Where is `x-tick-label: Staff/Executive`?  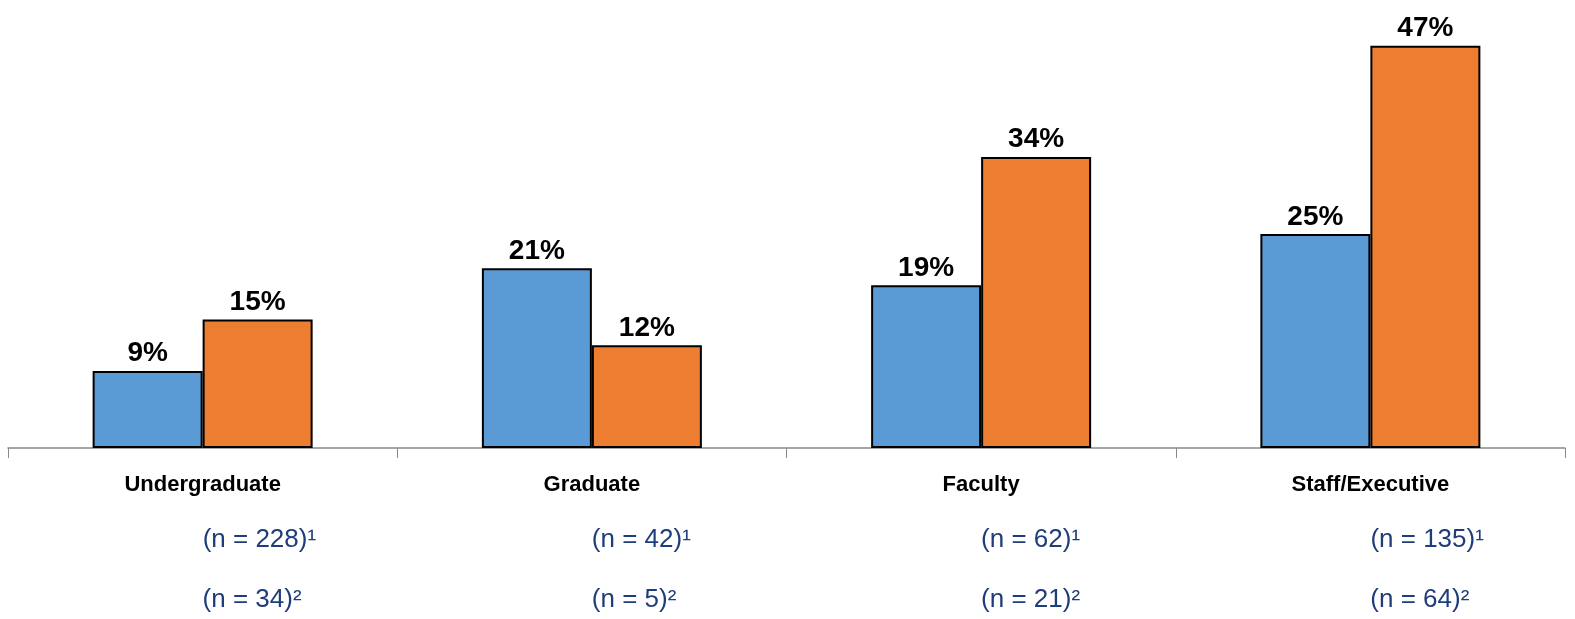 x-tick-label: Staff/Executive is located at coordinates (1370, 483).